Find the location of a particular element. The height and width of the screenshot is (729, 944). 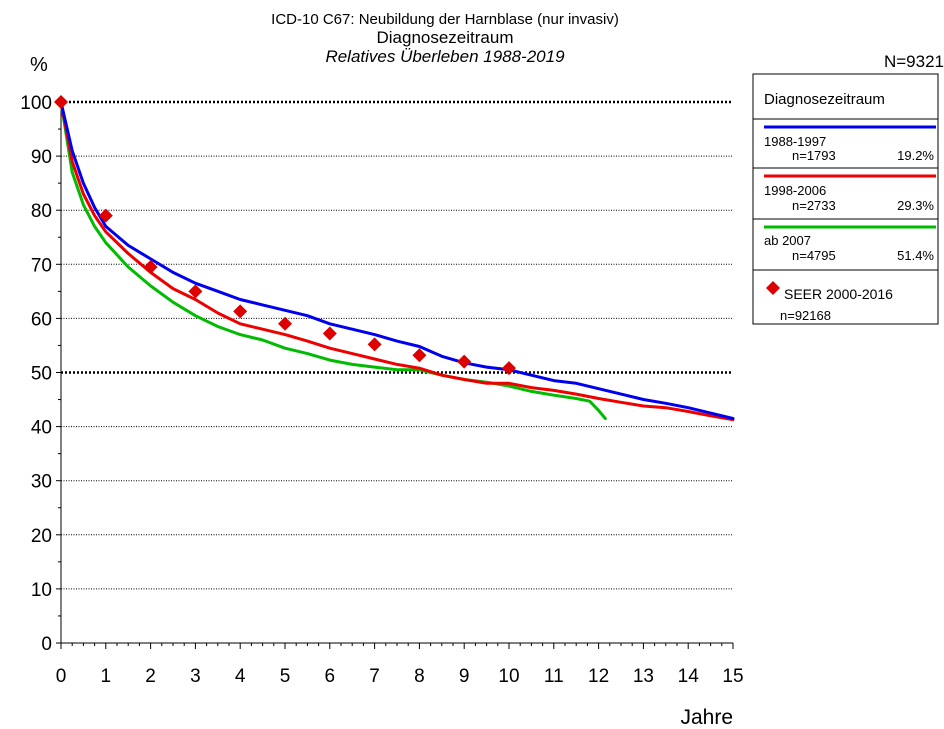

legend-label-1988-1997: 1988-1997 is located at coordinates (795, 141).